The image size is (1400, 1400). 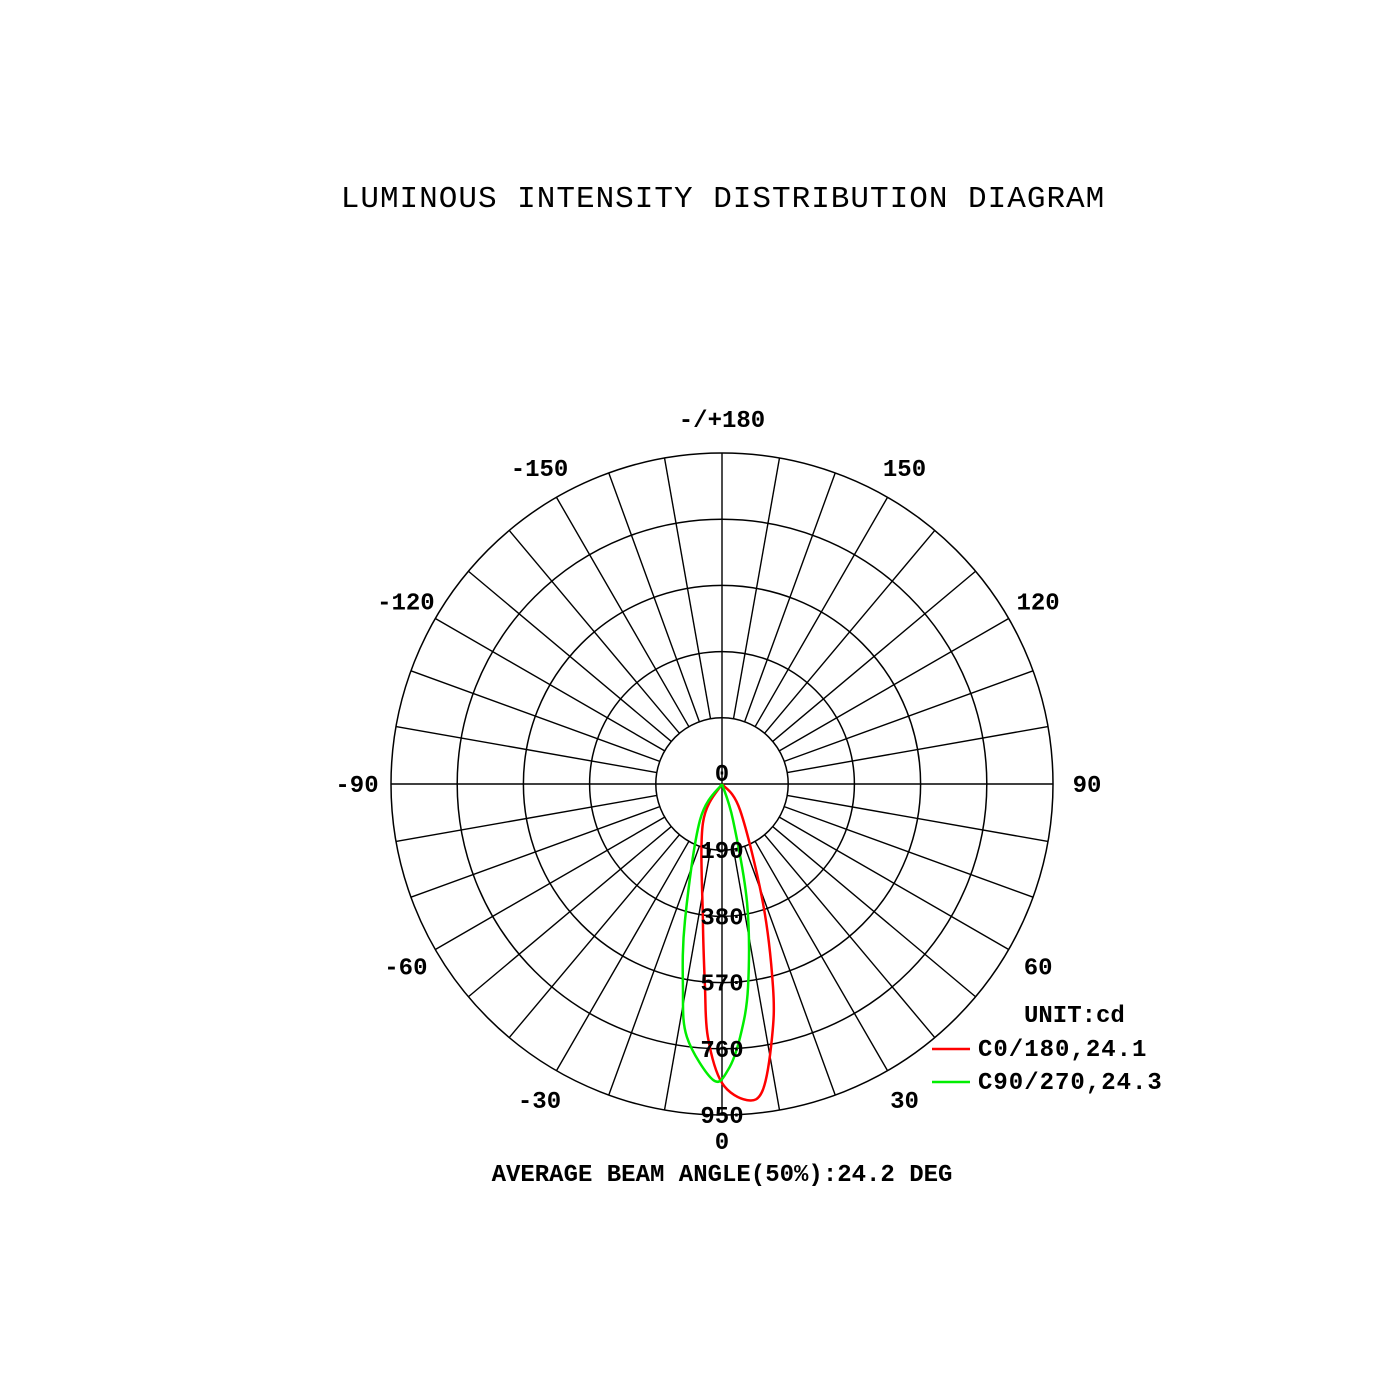 What do you see at coordinates (904, 470) in the screenshot?
I see `angle-tick-label: 150` at bounding box center [904, 470].